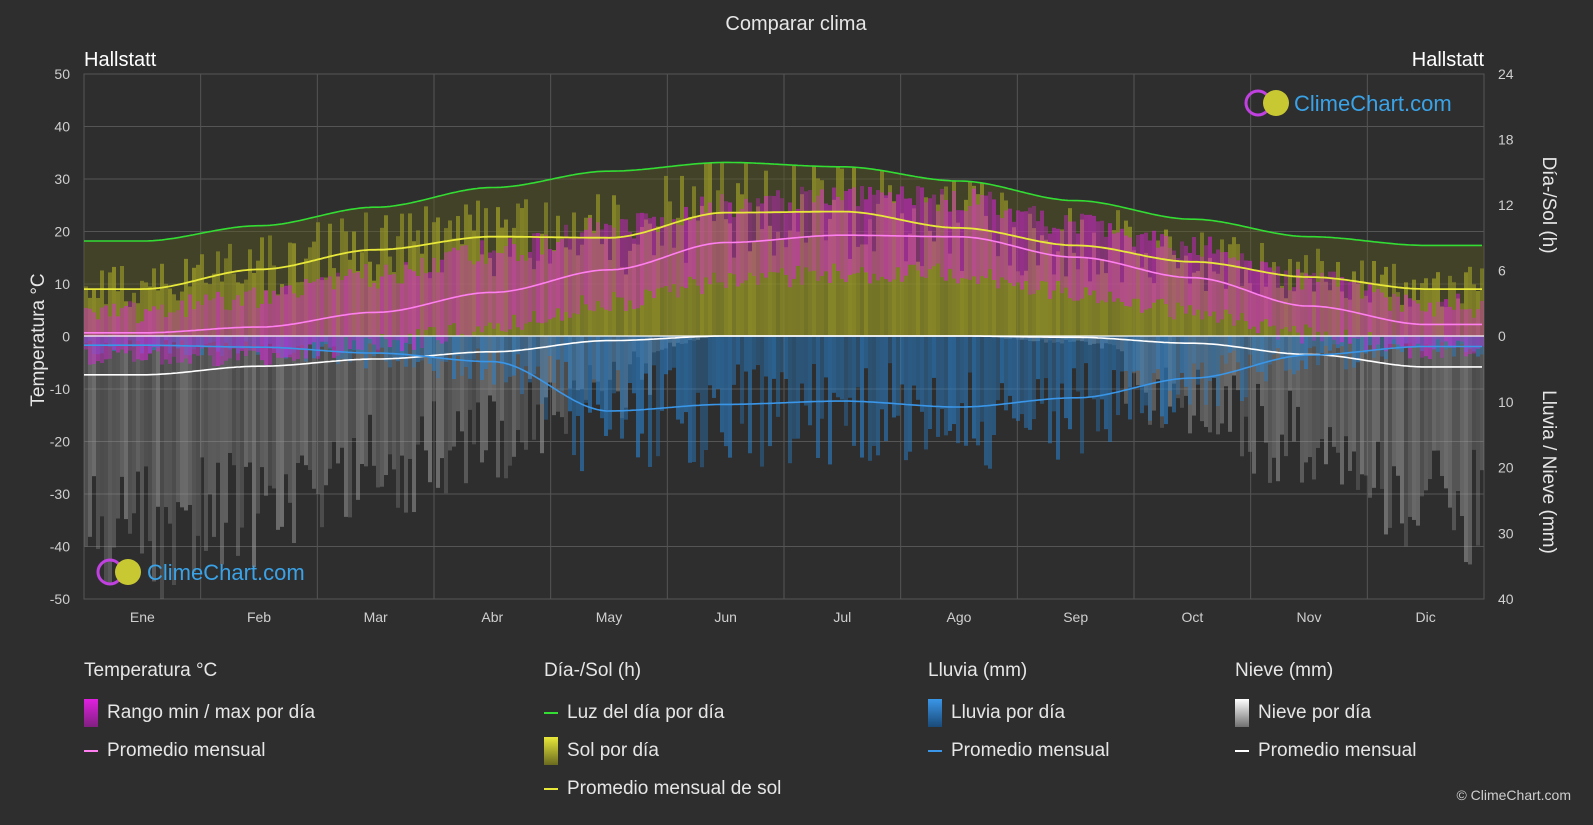 The width and height of the screenshot is (1593, 825). What do you see at coordinates (62, 127) in the screenshot?
I see `y-left-tick-label: 40` at bounding box center [62, 127].